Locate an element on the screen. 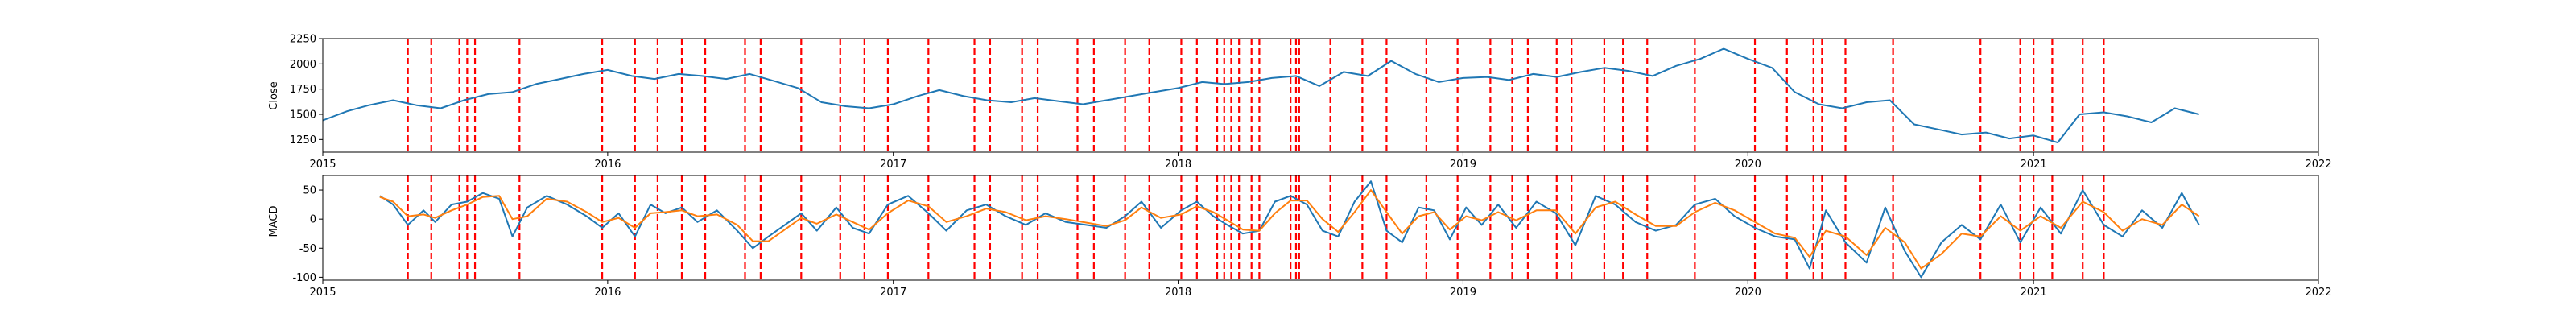 Image resolution: width=2576 pixels, height=322 pixels. macd-y-tick-label-0: -100 is located at coordinates (304, 278).